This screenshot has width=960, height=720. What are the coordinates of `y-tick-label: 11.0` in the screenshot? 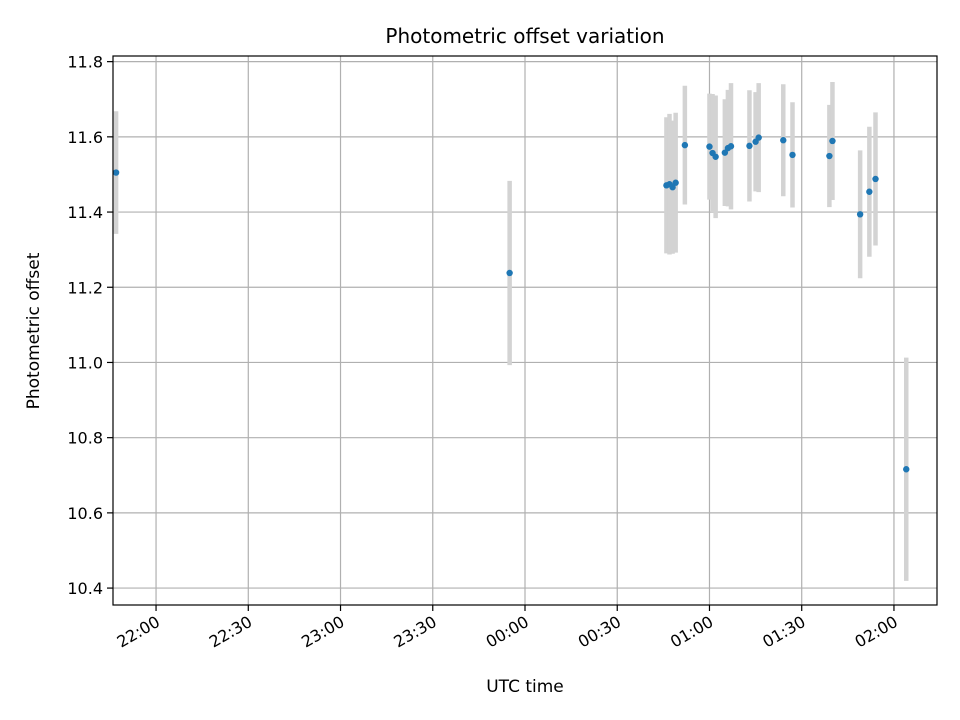 It's located at (85, 362).